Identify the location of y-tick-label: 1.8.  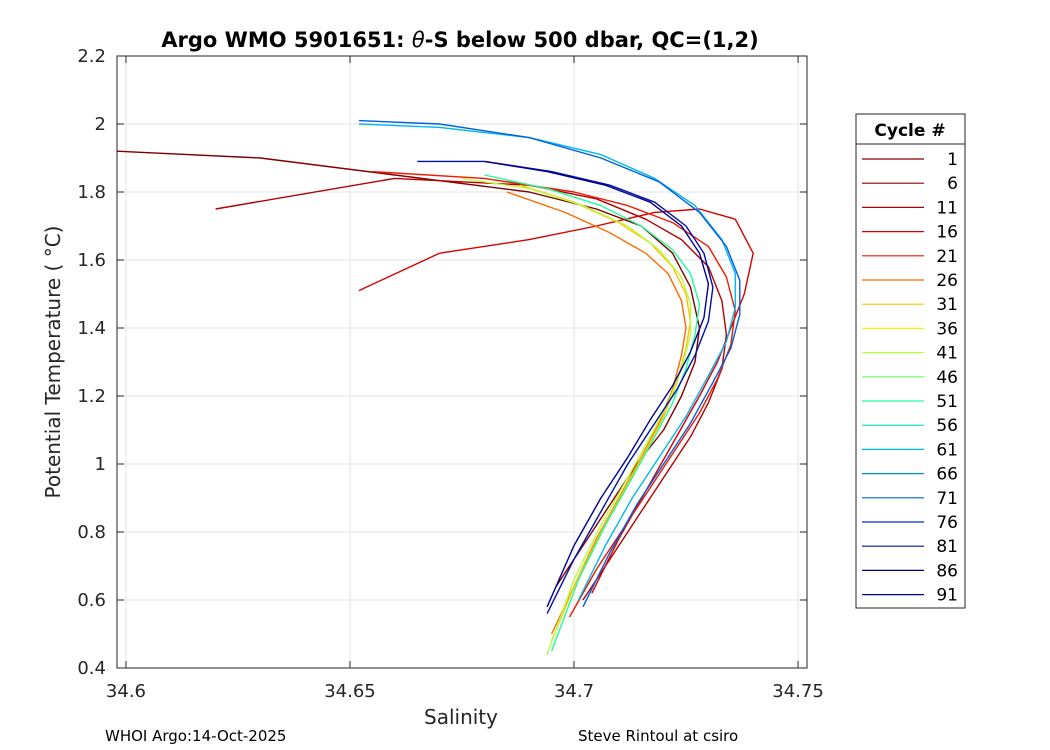
(91, 192).